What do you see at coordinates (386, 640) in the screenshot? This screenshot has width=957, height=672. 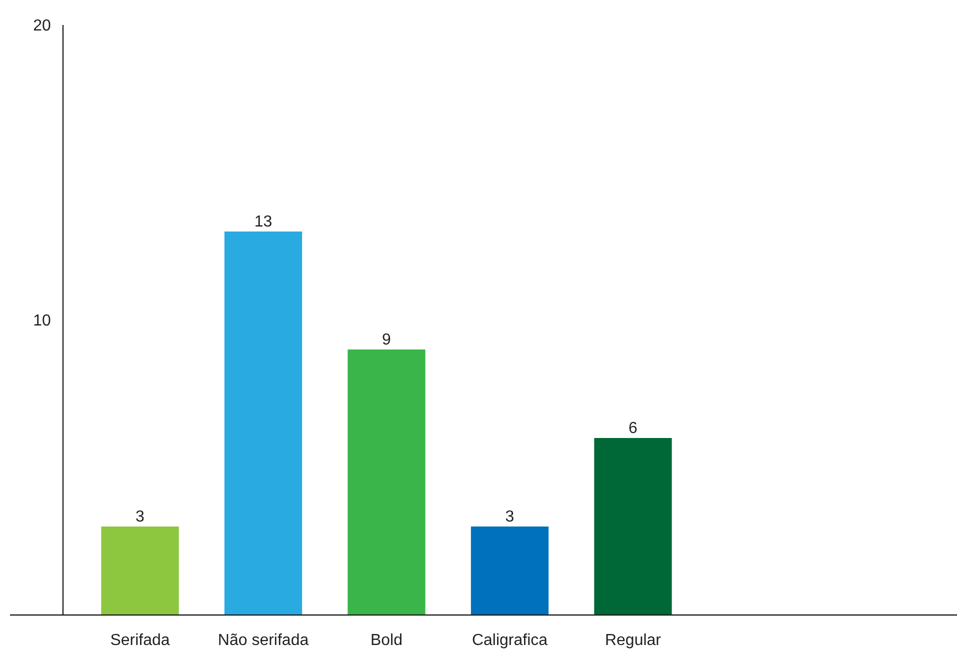 I see `x-tick-label: Bold` at bounding box center [386, 640].